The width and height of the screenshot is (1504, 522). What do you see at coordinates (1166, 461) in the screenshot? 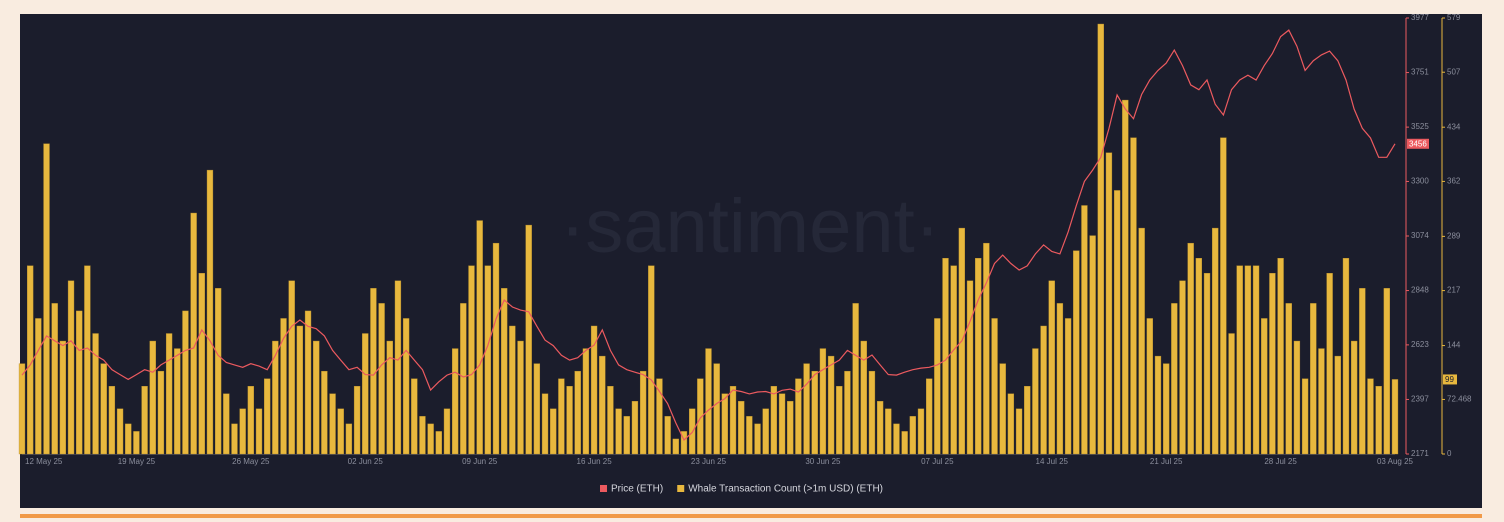
I see `x-tick-label: 21 Jul 25` at bounding box center [1166, 461].